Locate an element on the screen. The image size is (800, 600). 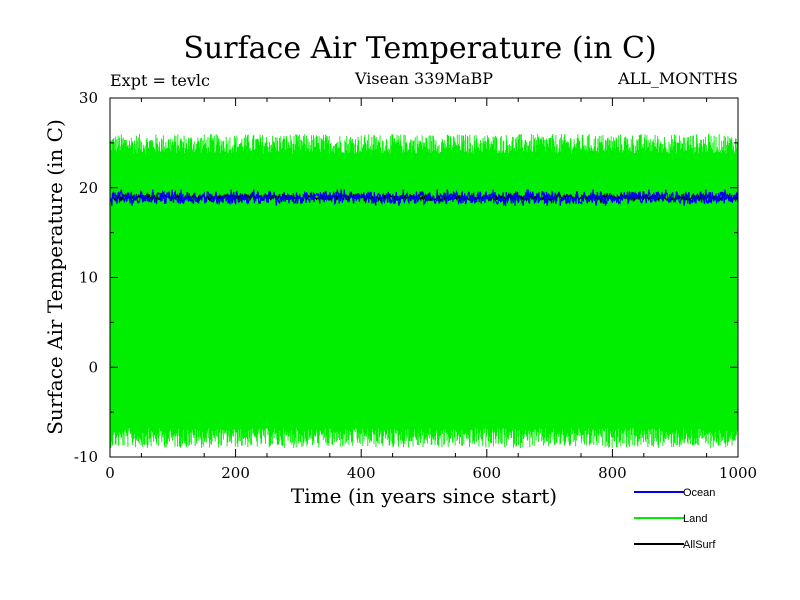
y-axis-label: Surface Air Temperature (in C) is located at coordinates (55, 277).